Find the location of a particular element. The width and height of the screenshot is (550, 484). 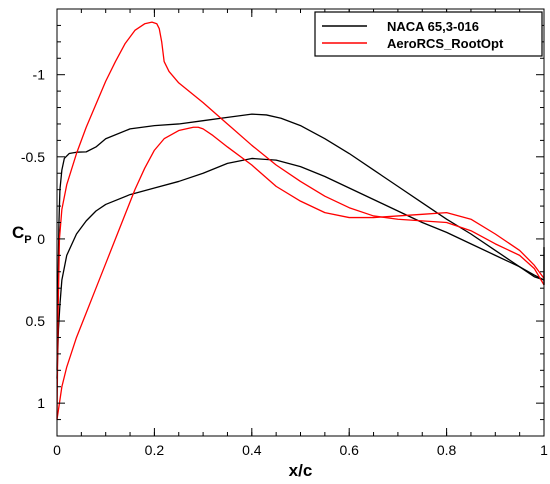

legend-box is located at coordinates (428, 34).